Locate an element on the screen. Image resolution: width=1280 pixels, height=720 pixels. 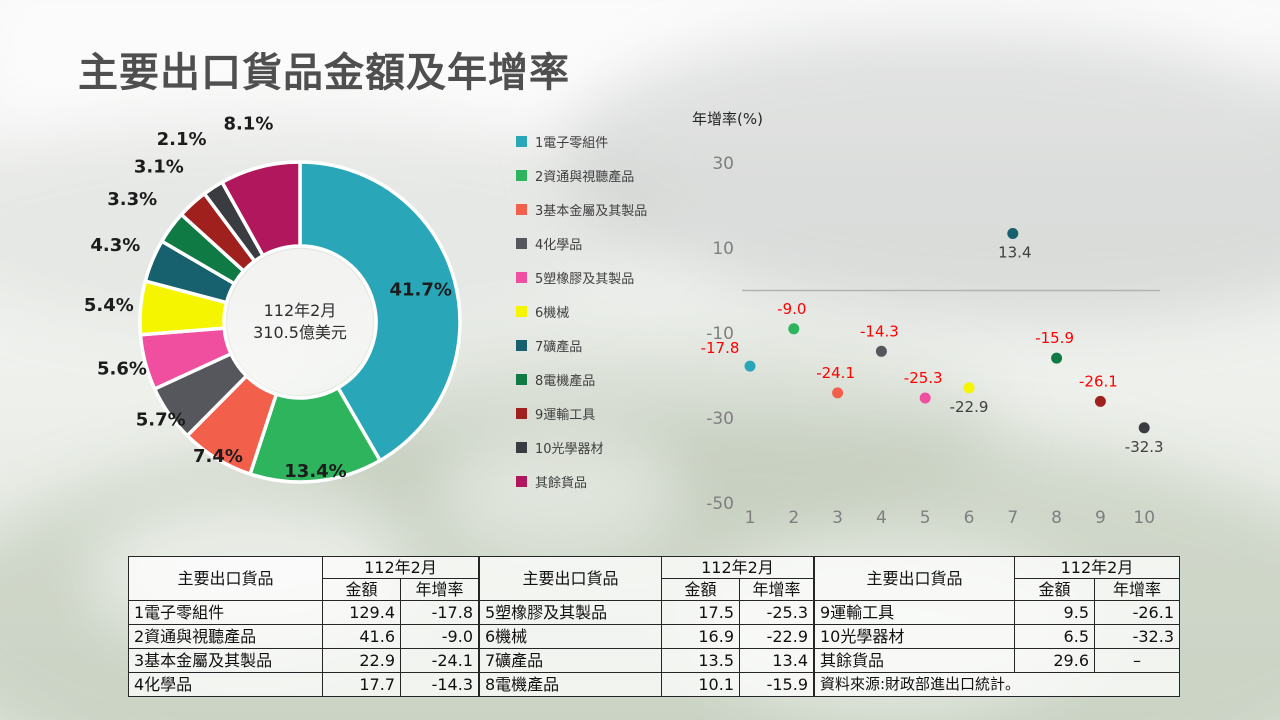
table-cell-item: 9運輸工具 is located at coordinates (914, 612).